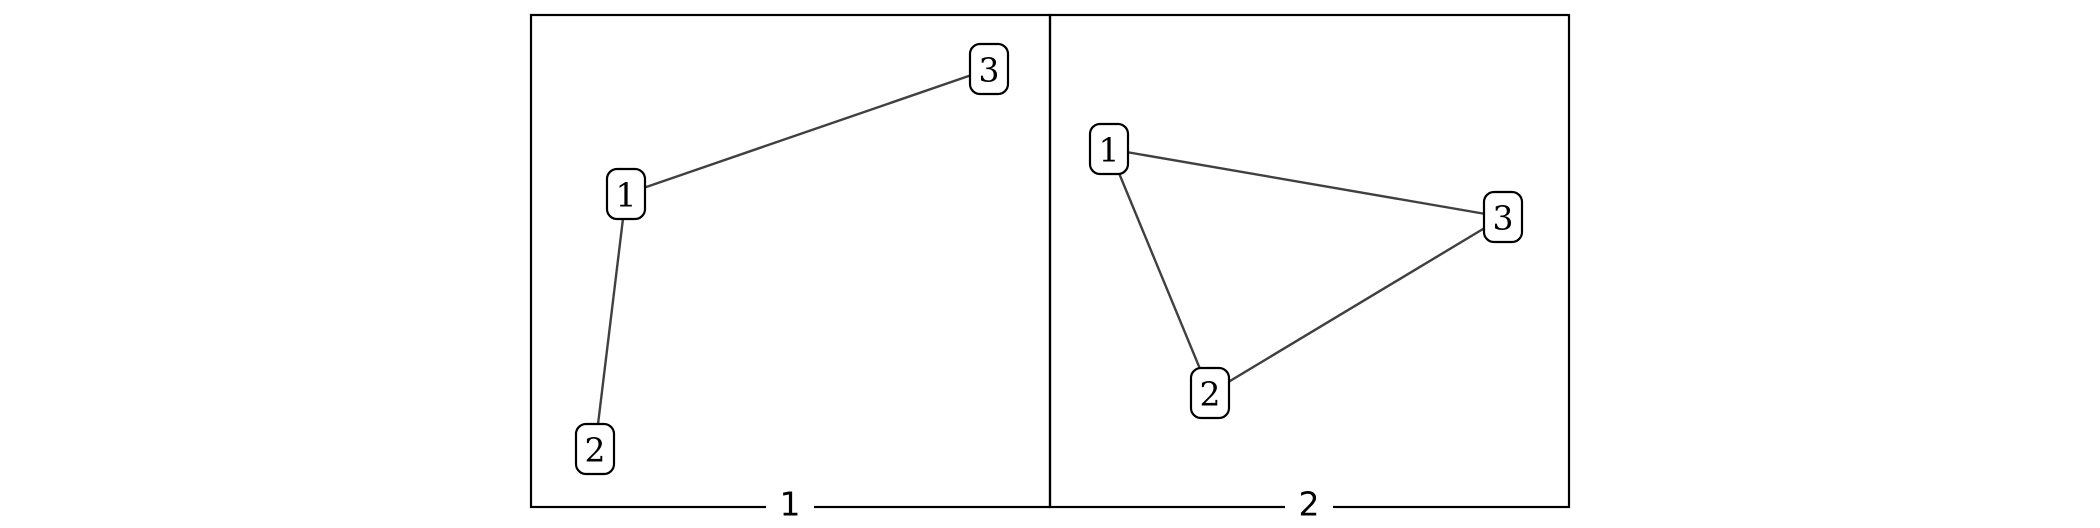  I want to click on panel-2-node-1: 1, so click(1109, 149).